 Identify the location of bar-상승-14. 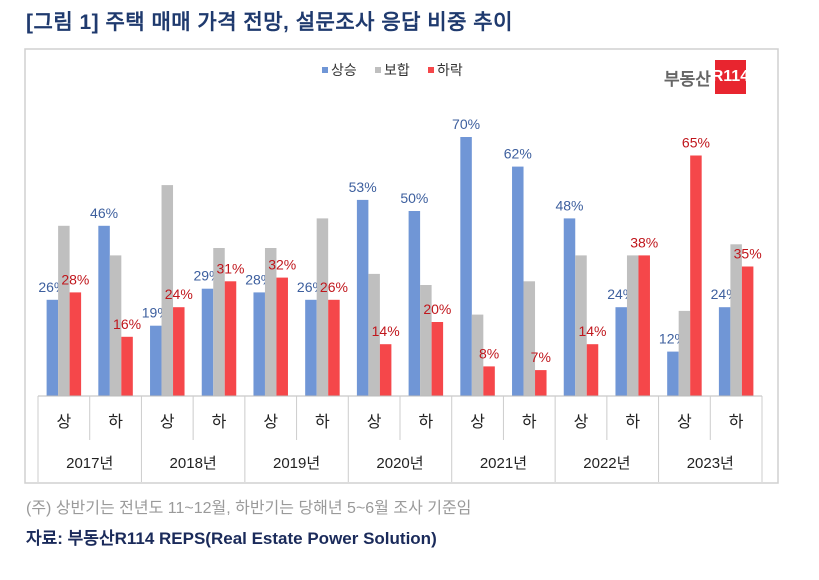
(724, 351).